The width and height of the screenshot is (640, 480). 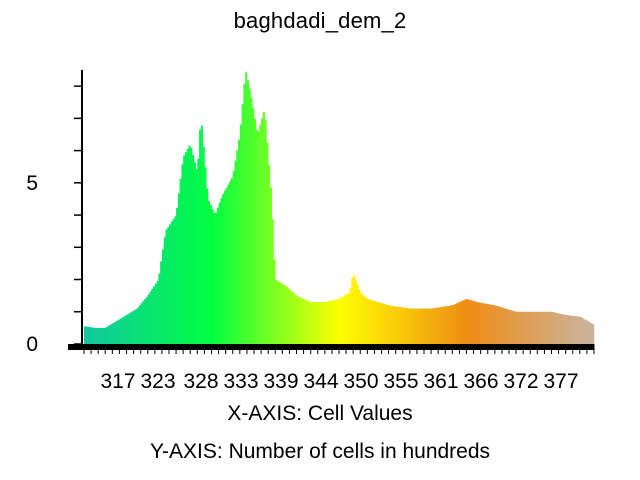 I want to click on x-tick-label-350: 350, so click(x=360, y=381).